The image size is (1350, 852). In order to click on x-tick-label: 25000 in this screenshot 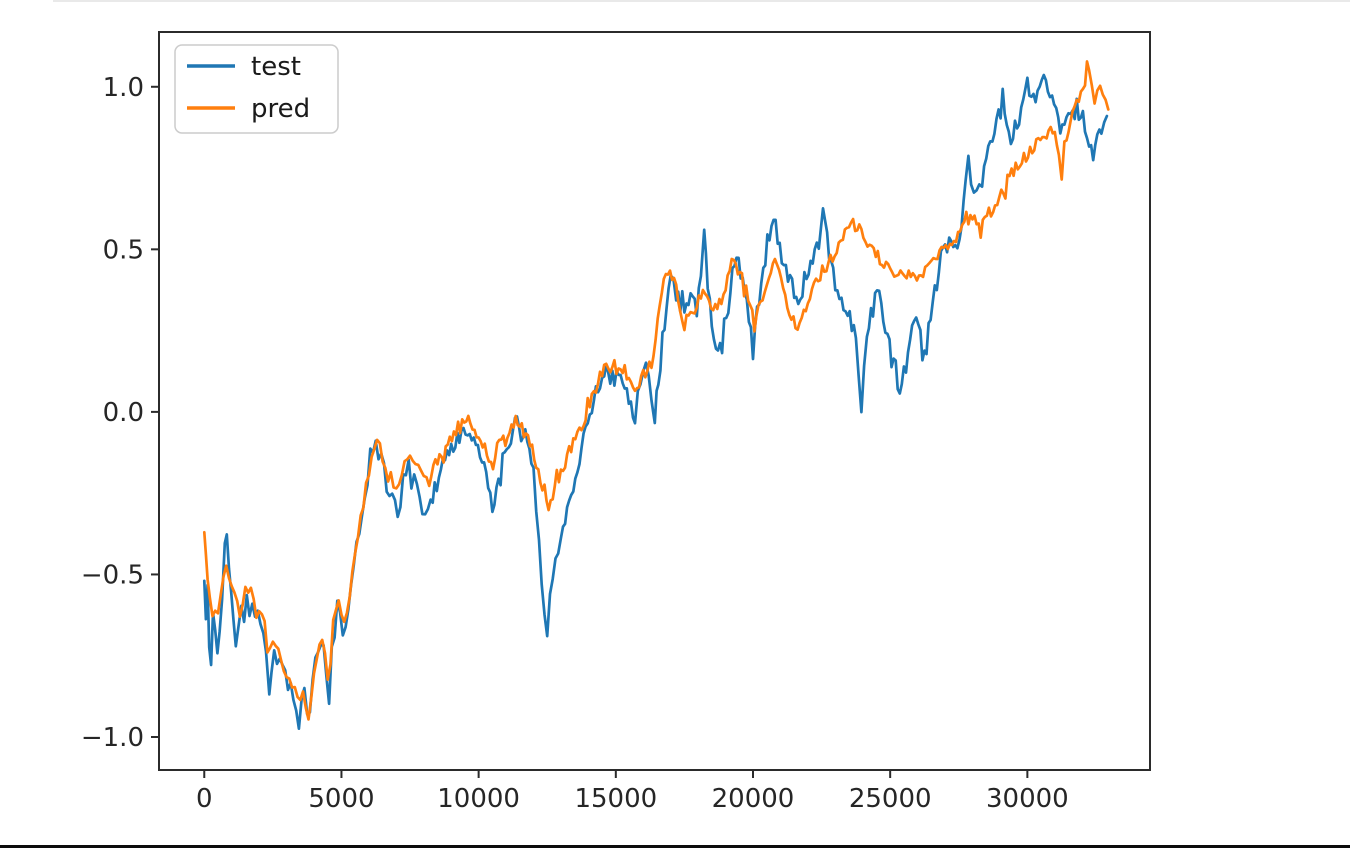, I will do `click(890, 799)`.